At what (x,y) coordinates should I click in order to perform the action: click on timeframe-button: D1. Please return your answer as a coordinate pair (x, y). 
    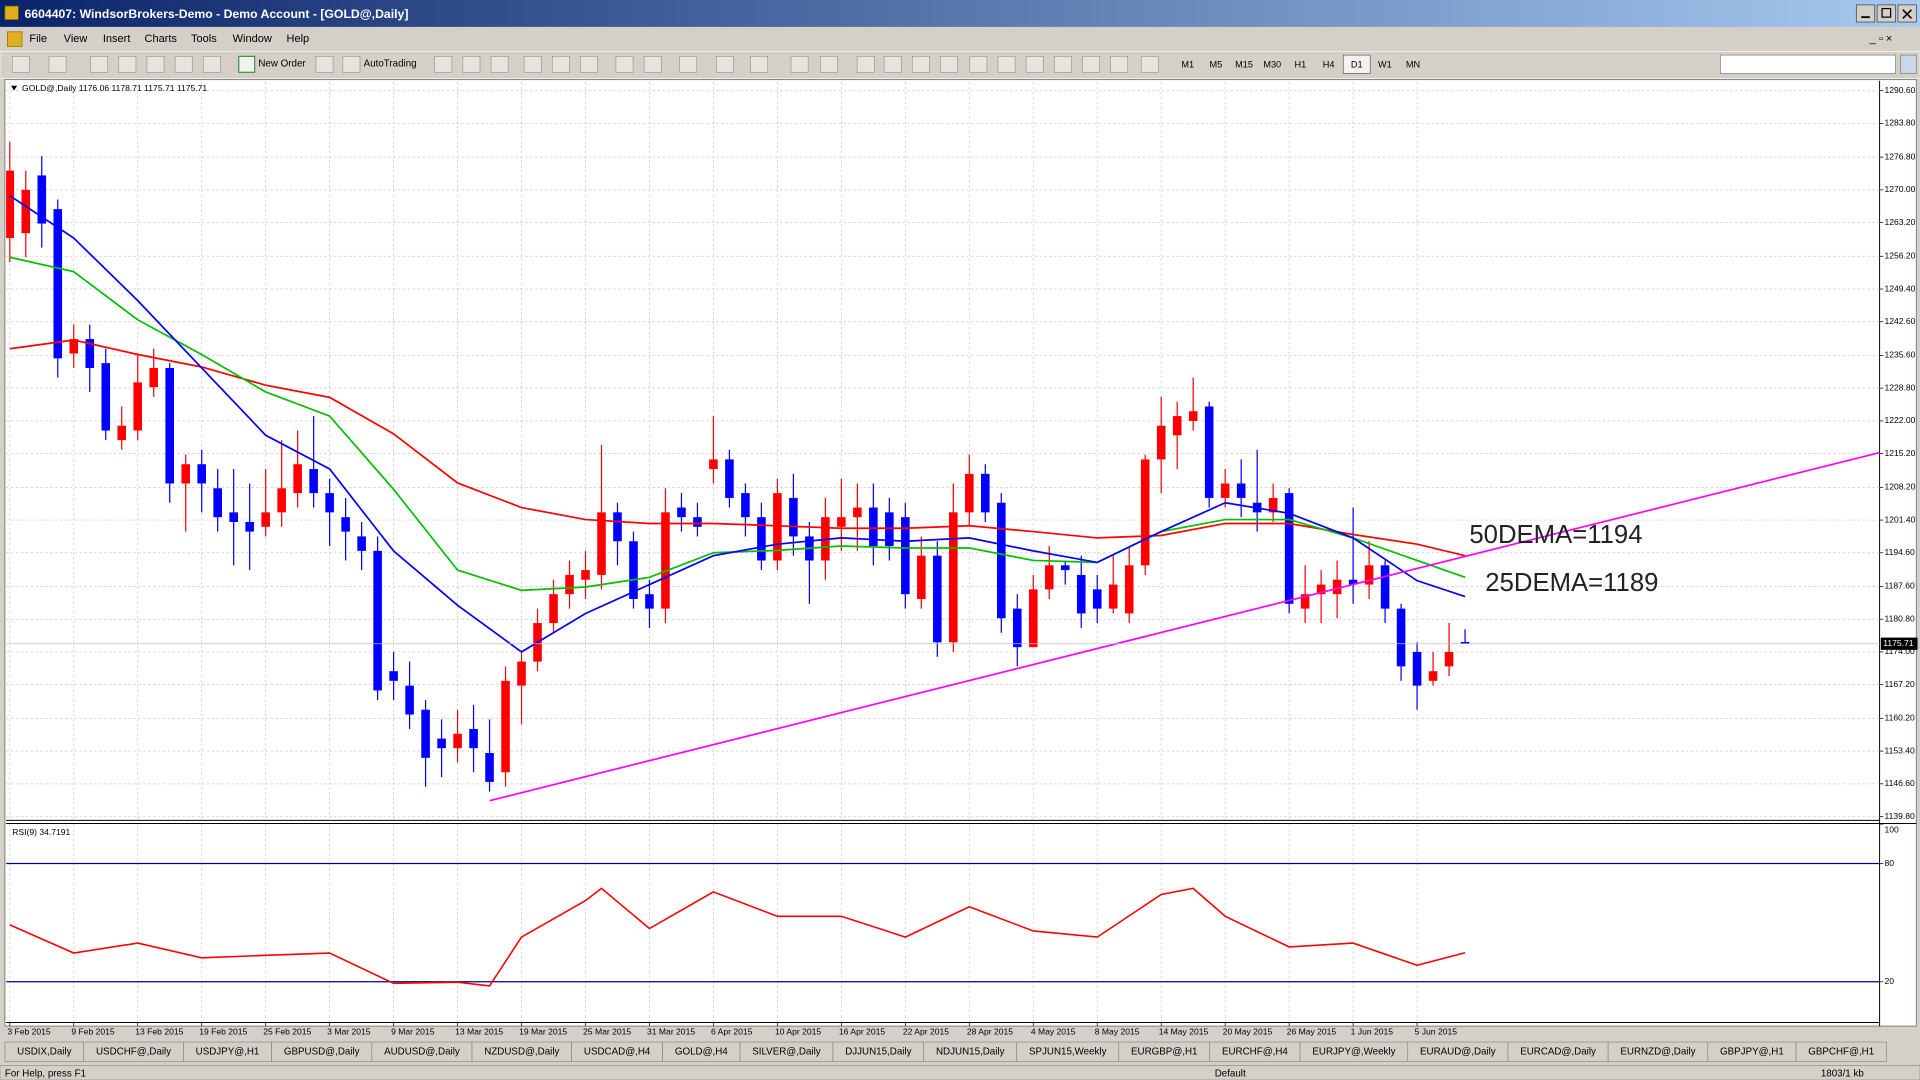
    Looking at the image, I should click on (1357, 64).